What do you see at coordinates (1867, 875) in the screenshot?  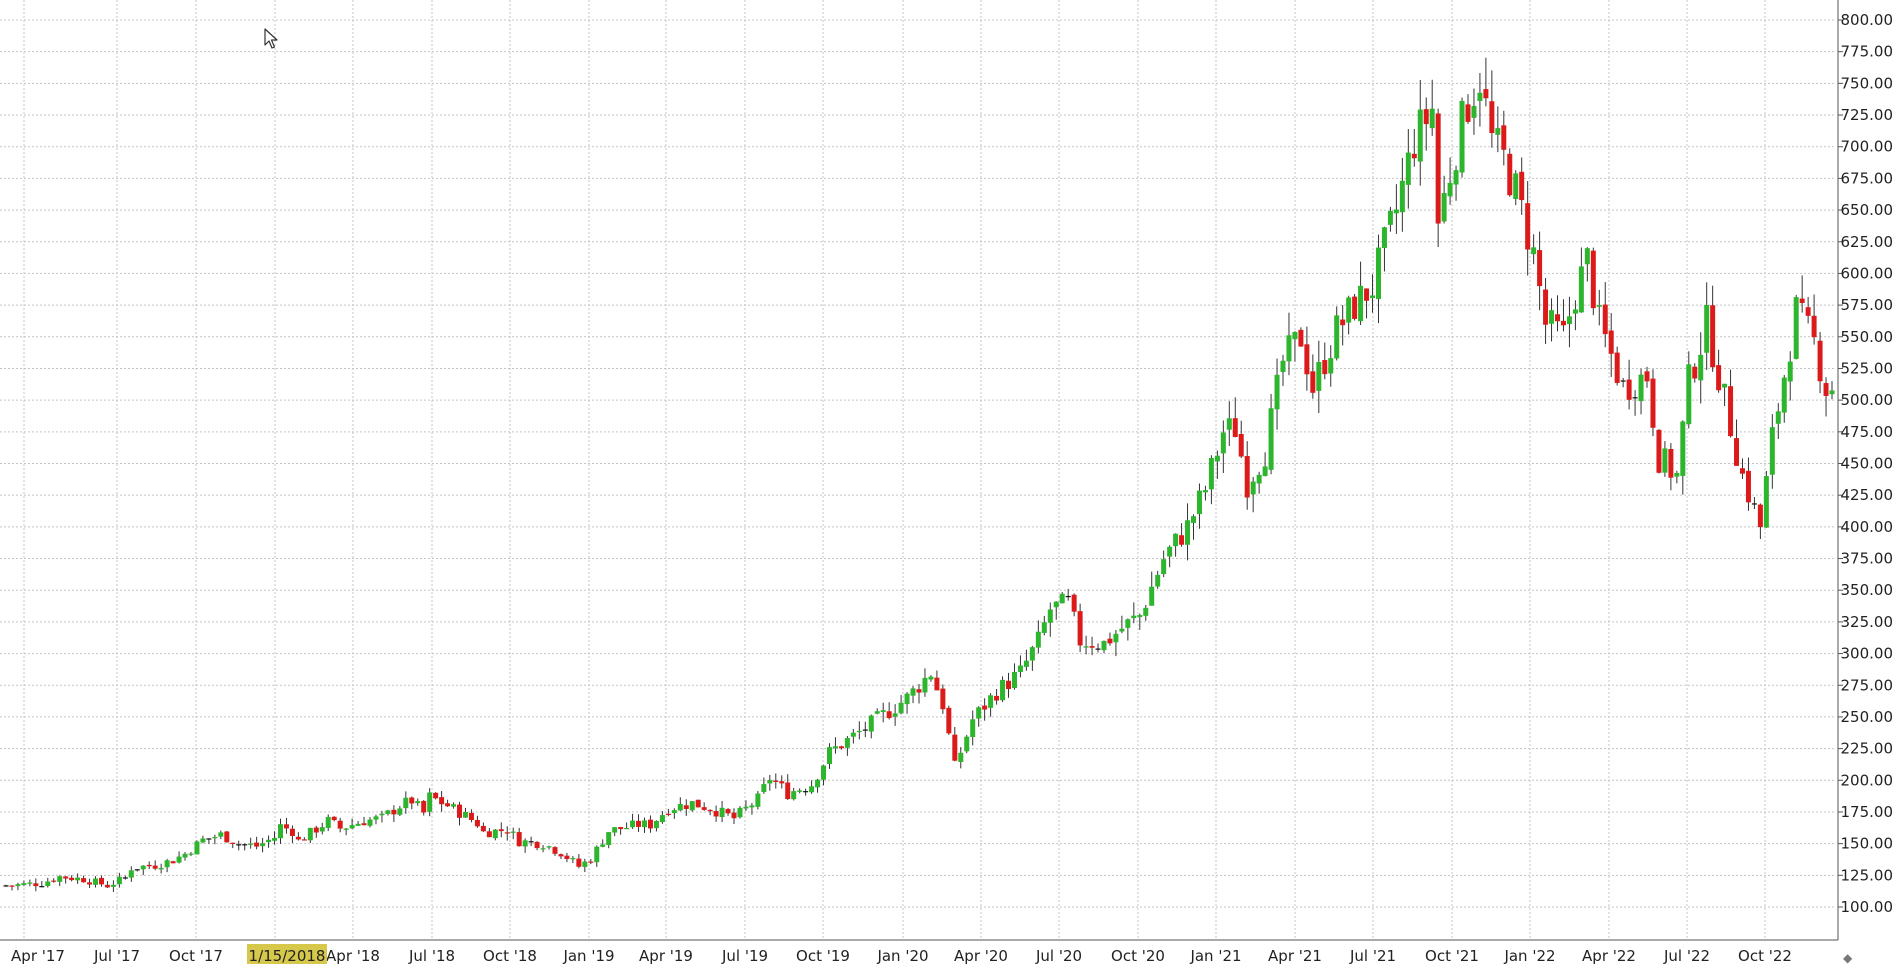 I see `y-tick-label: 125.00` at bounding box center [1867, 875].